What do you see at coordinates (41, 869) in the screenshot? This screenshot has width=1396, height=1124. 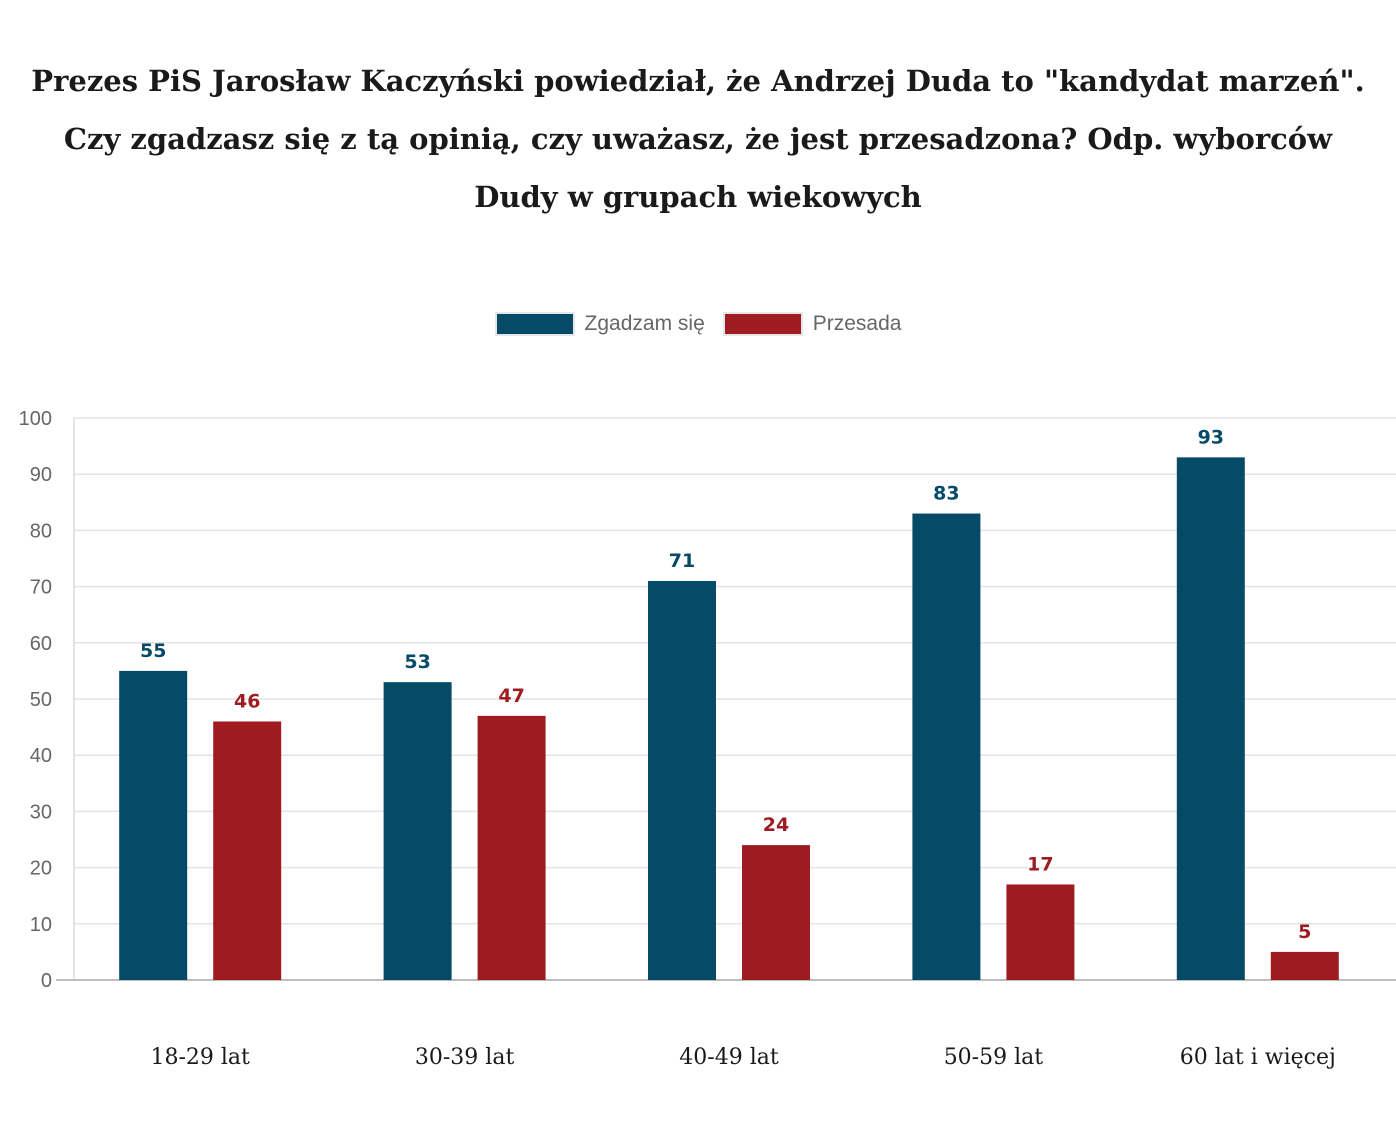 I see `y-tick-label-20: 20` at bounding box center [41, 869].